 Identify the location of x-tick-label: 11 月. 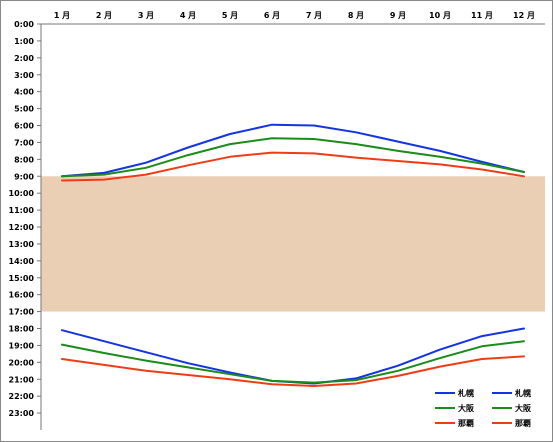
(482, 15).